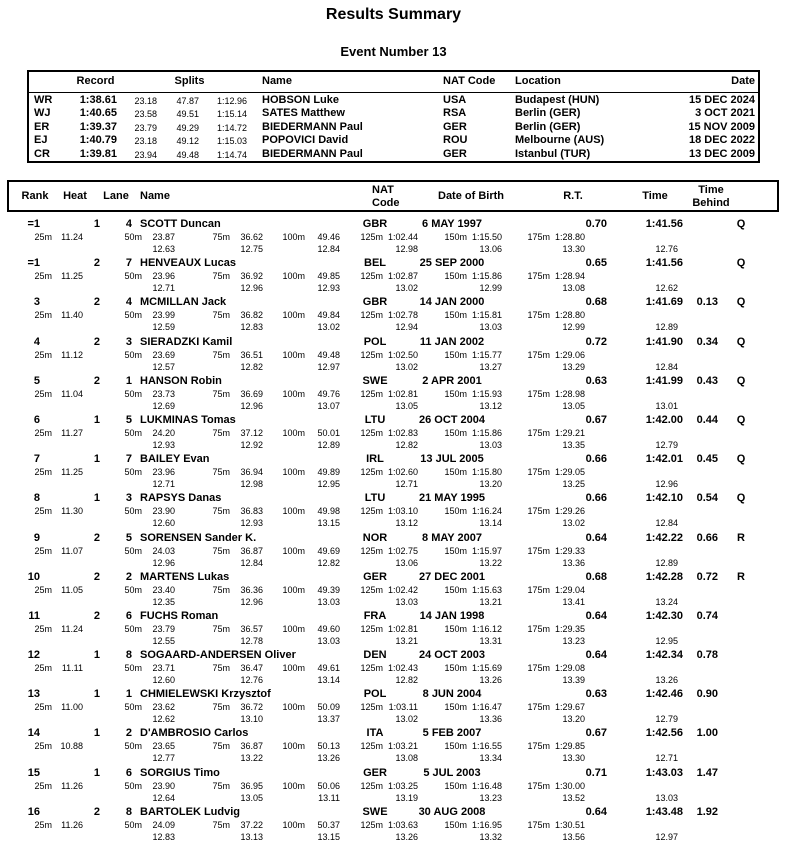 Image resolution: width=787 pixels, height=846 pixels. What do you see at coordinates (707, 655) in the screenshot?
I see `time-behind-cell: 0.78` at bounding box center [707, 655].